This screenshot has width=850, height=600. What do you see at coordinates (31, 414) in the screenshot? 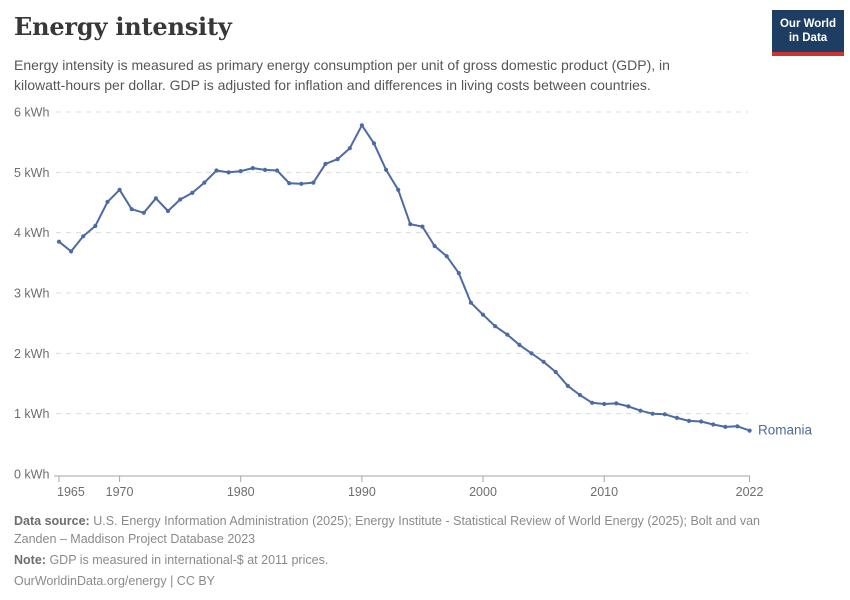
I see `y-tick-label: 1 kWh` at bounding box center [31, 414].